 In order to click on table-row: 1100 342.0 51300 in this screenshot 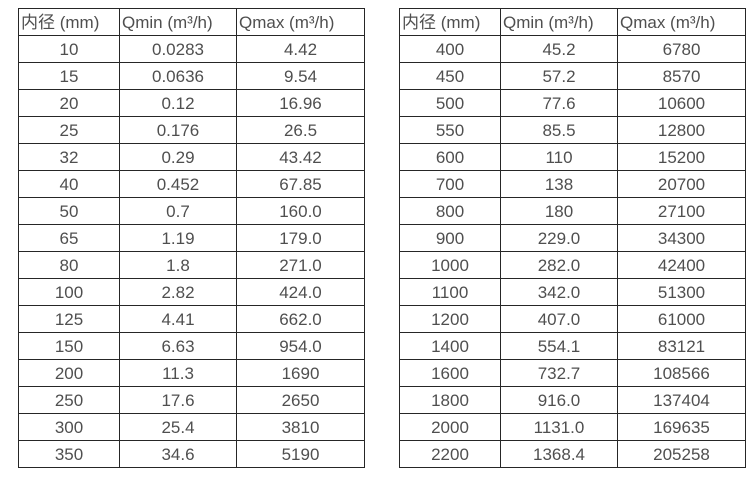, I will do `click(572, 292)`.